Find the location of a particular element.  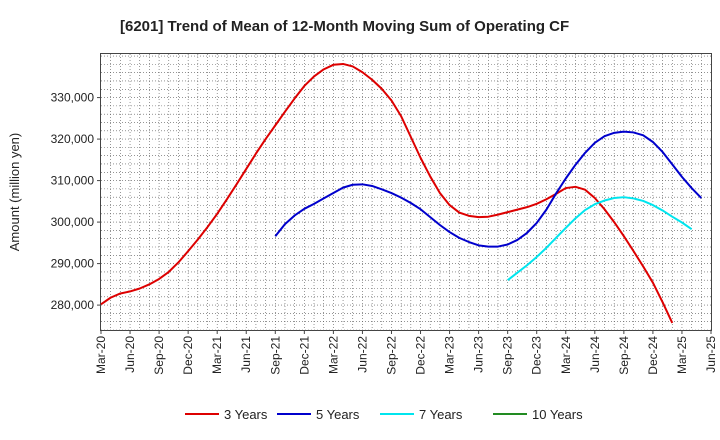

x-tick-label: Jun-21 is located at coordinates (246, 354).